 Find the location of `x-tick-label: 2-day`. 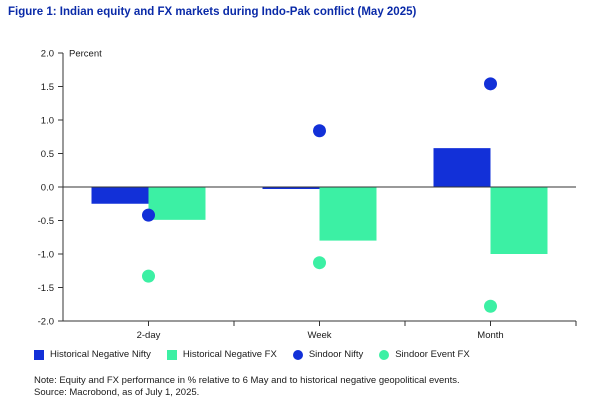

x-tick-label: 2-day is located at coordinates (149, 335).